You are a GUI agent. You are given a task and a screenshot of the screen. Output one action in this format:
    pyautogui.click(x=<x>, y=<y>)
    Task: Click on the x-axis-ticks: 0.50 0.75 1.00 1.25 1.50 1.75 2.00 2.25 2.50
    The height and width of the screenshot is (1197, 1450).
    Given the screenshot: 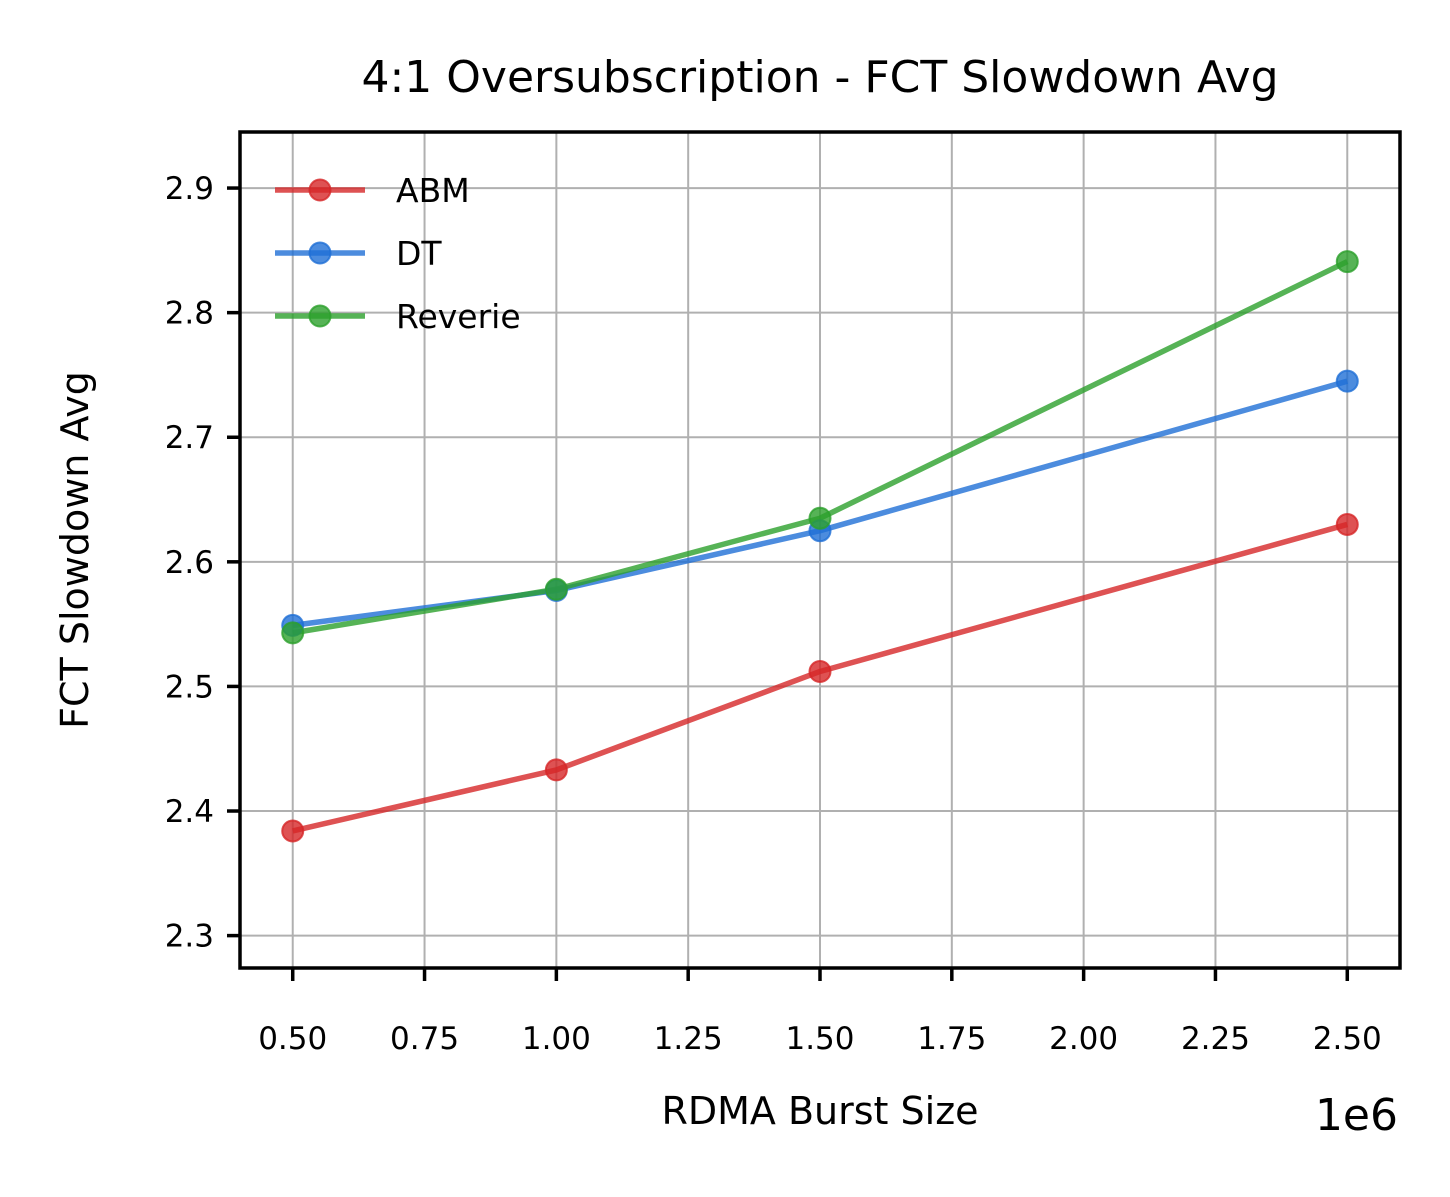 What is the action you would take?
    pyautogui.click(x=820, y=1012)
    